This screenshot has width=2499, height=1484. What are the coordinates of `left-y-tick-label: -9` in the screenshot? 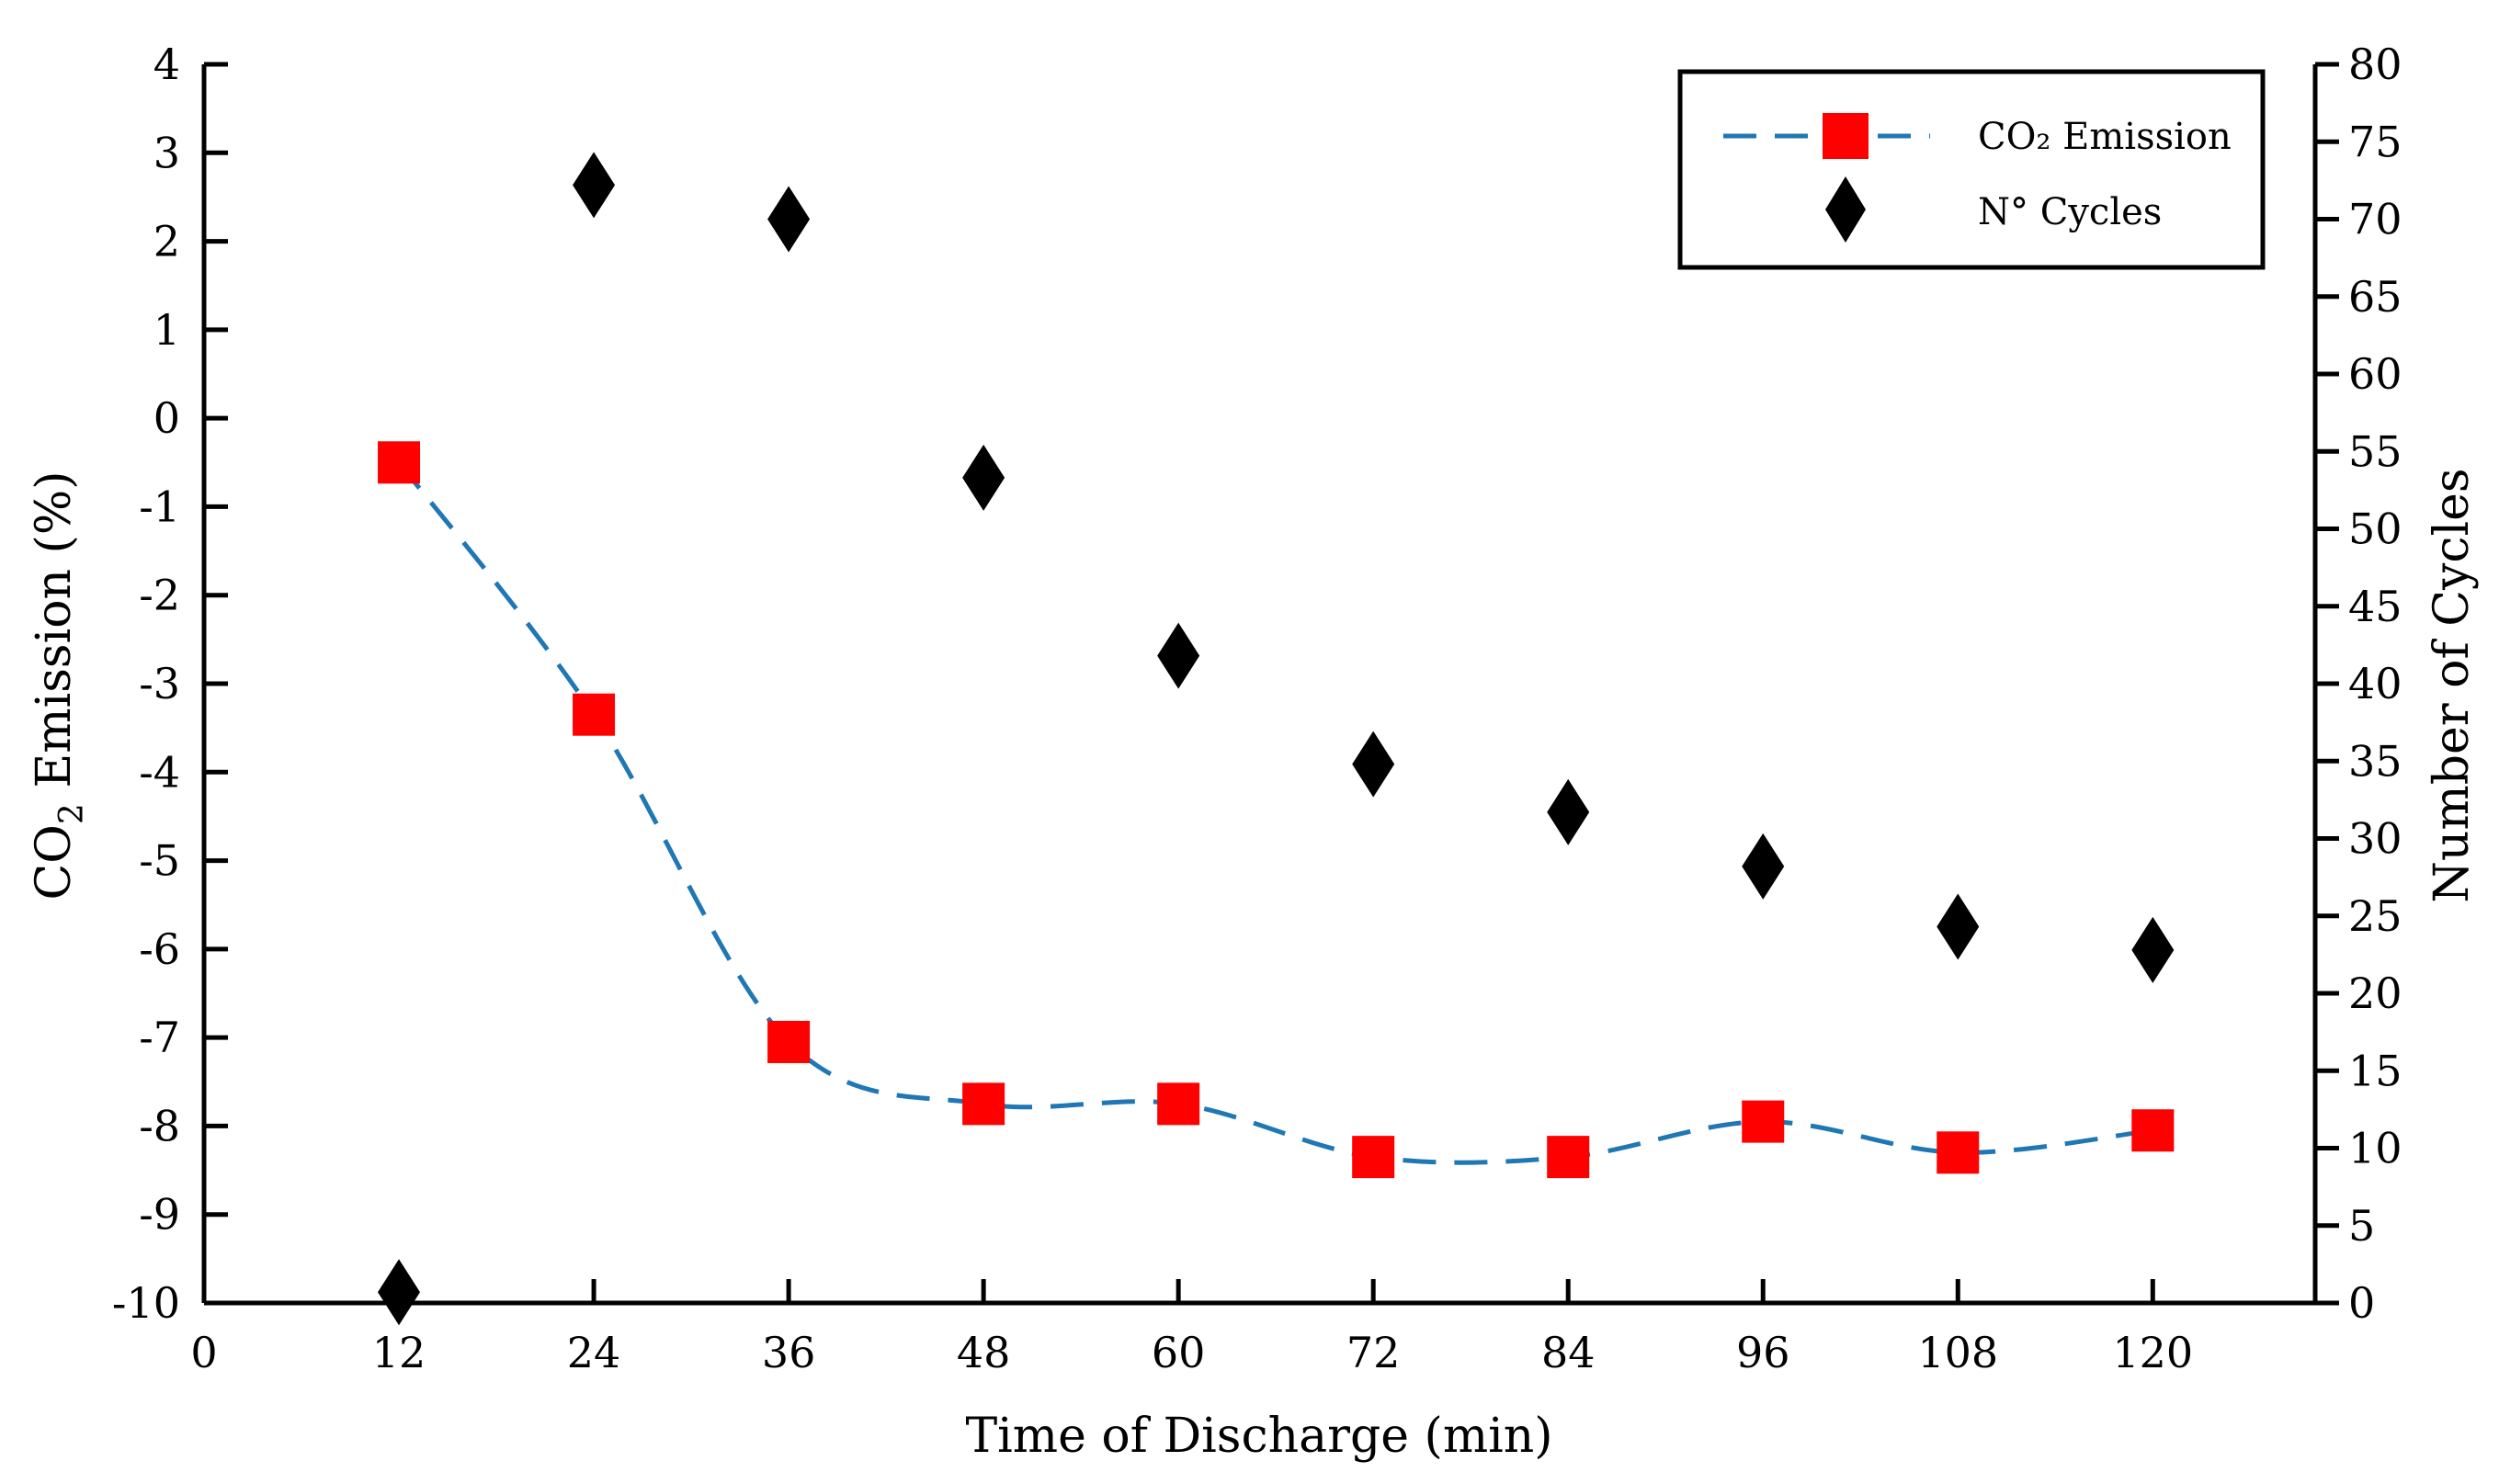 It's located at (159, 1215).